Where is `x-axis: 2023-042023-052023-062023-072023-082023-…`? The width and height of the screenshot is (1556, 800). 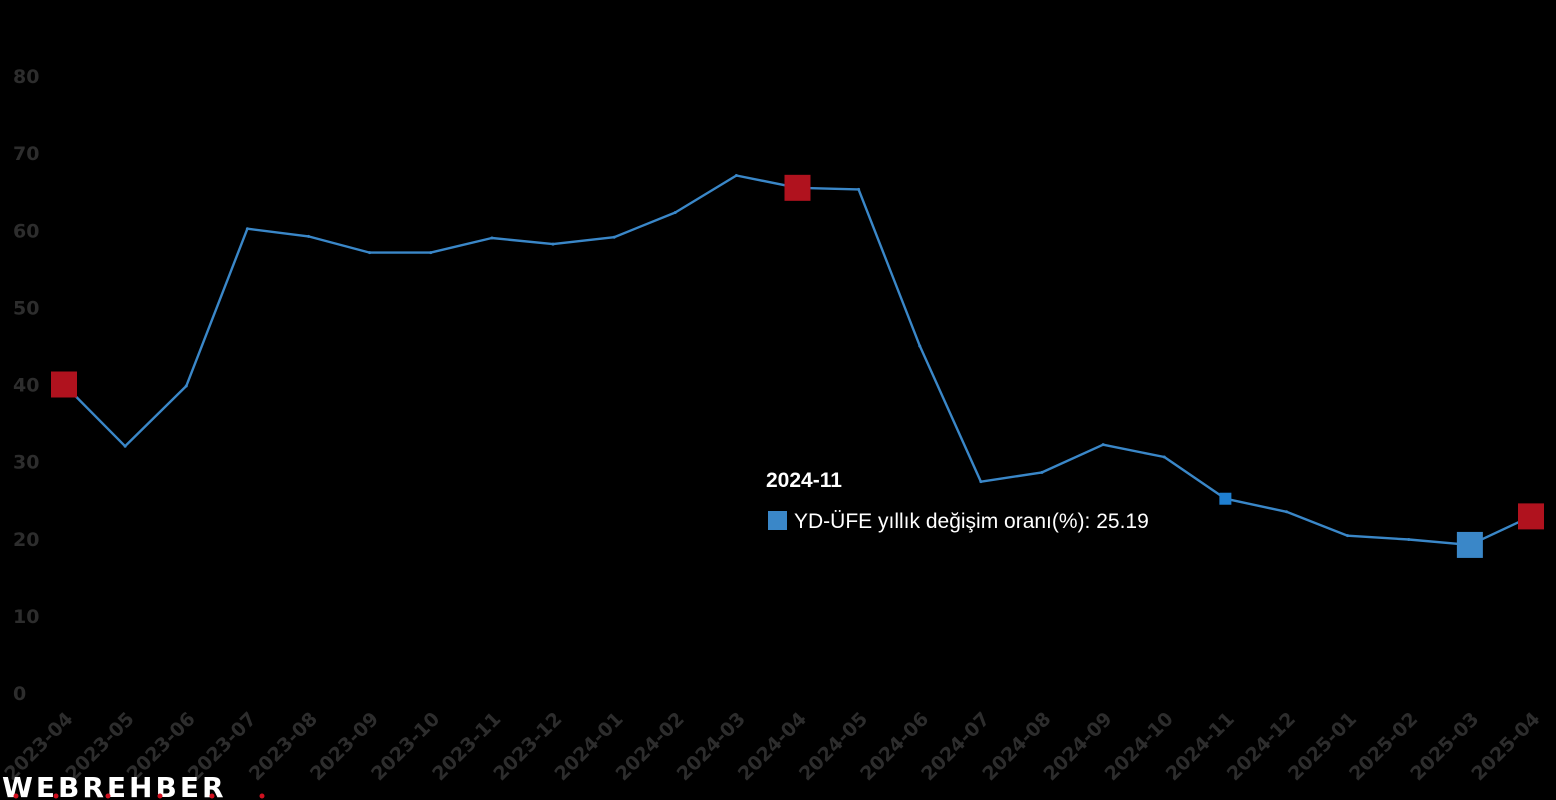 x-axis: 2023-042023-052023-062023-072023-082023-… is located at coordinates (772, 746).